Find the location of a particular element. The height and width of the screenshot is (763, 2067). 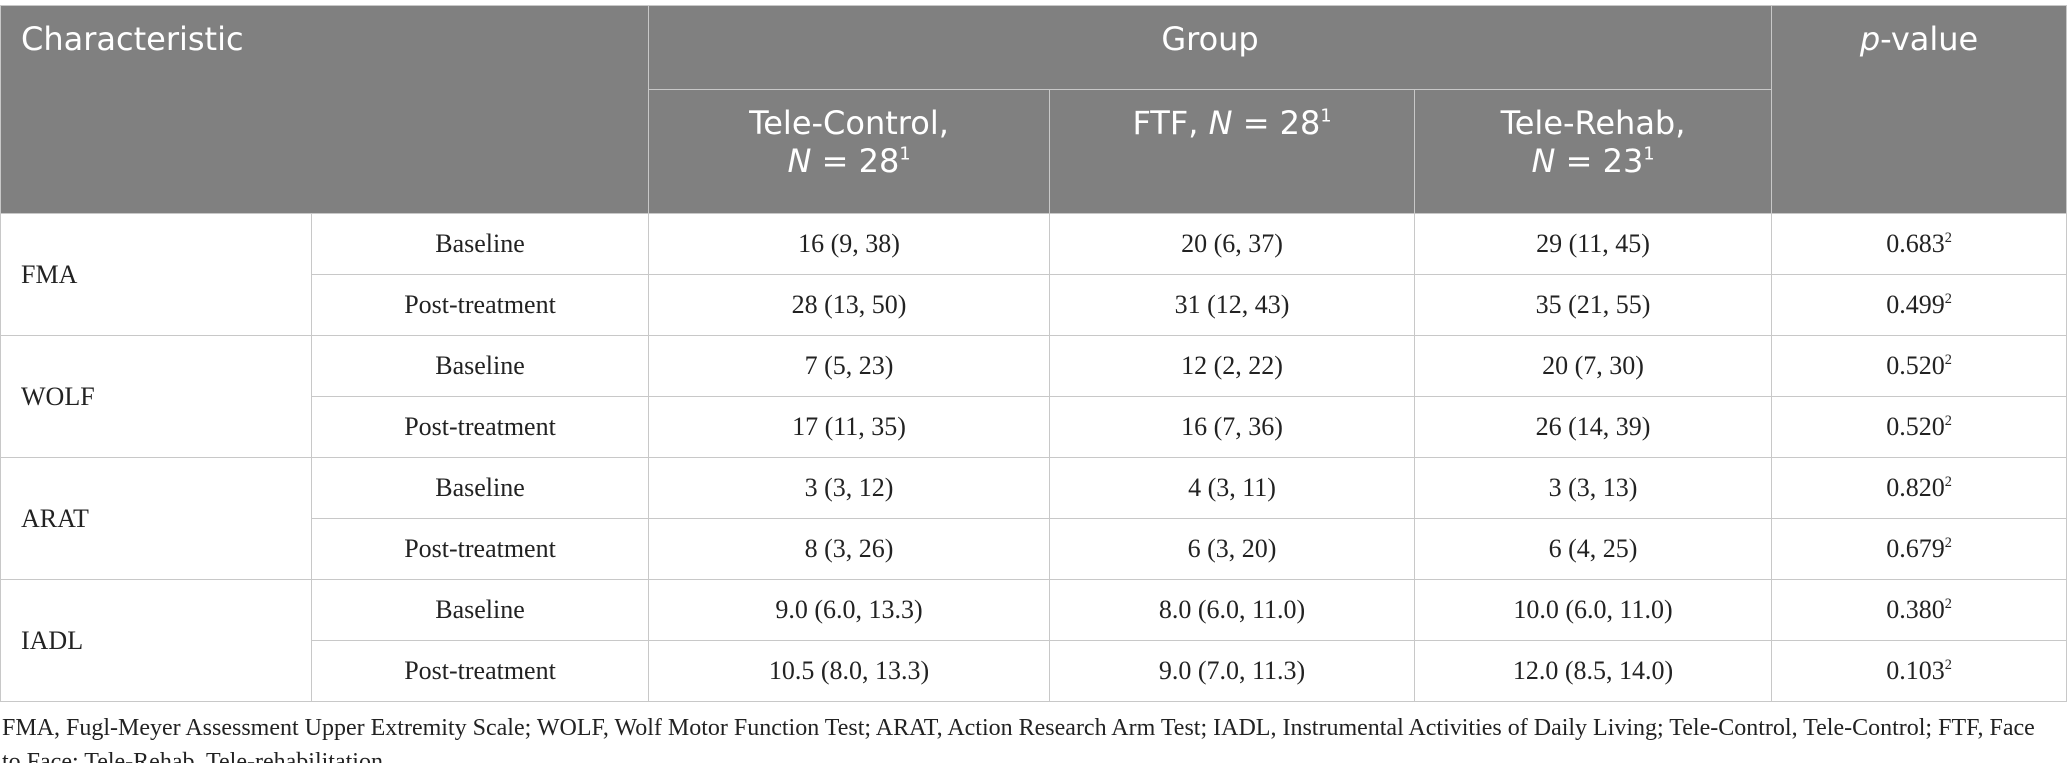

value-cell: 12.0 (8.5, 14.0) is located at coordinates (1593, 671).